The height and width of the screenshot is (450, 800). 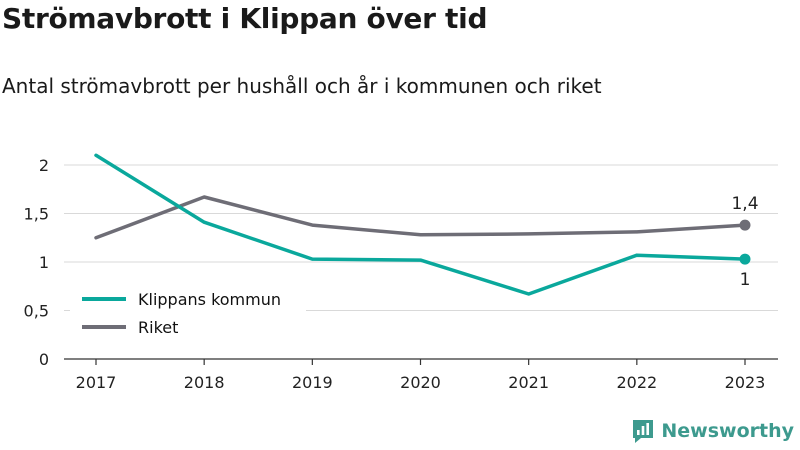 What do you see at coordinates (745, 382) in the screenshot?
I see `x-tick-label: 2023` at bounding box center [745, 382].